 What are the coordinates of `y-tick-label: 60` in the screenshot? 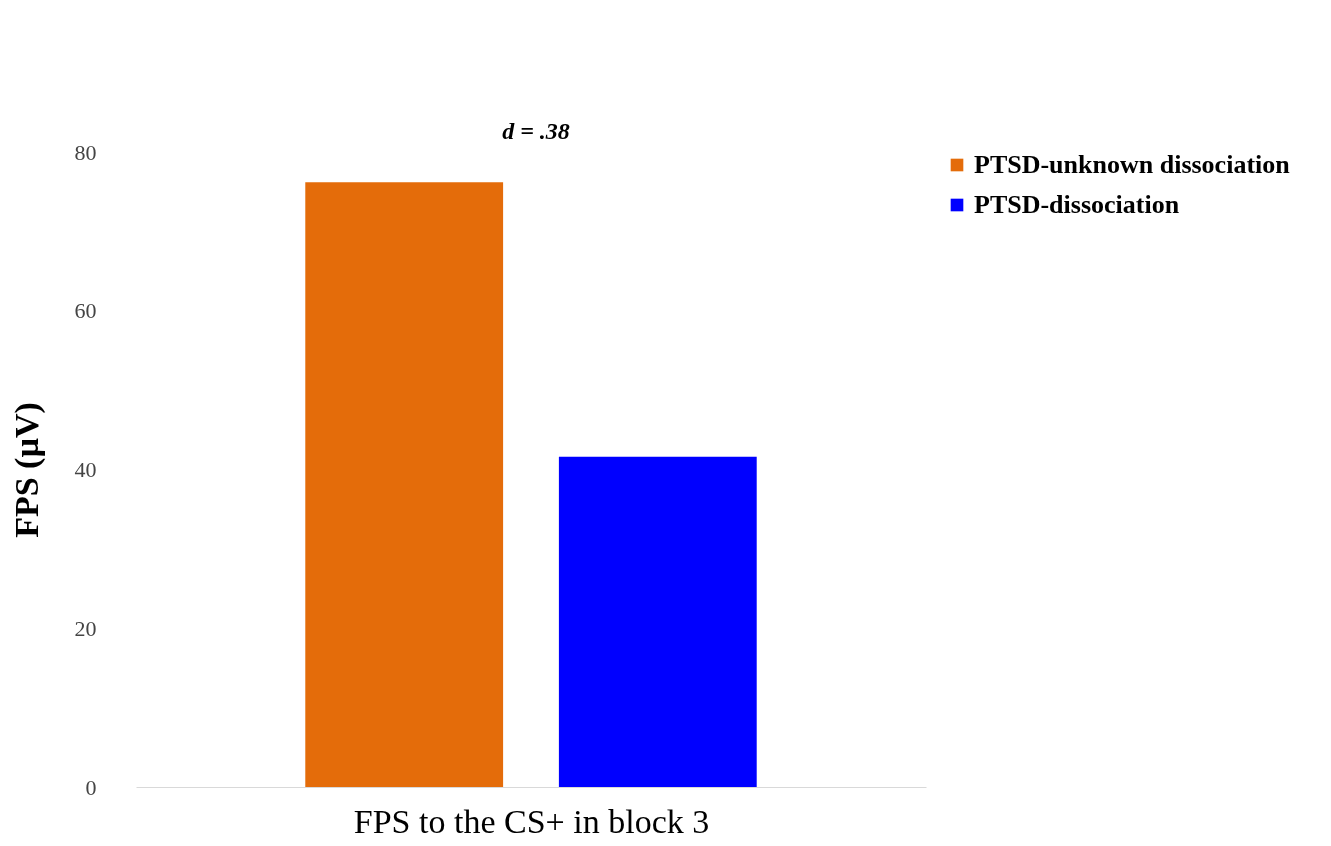 It's located at (85, 311).